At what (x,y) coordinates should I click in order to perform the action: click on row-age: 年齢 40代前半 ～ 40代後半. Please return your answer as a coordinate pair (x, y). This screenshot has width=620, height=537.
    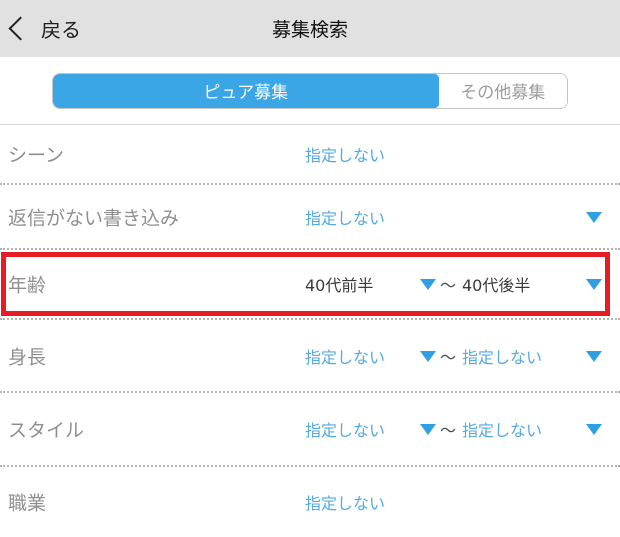
    Looking at the image, I should click on (310, 285).